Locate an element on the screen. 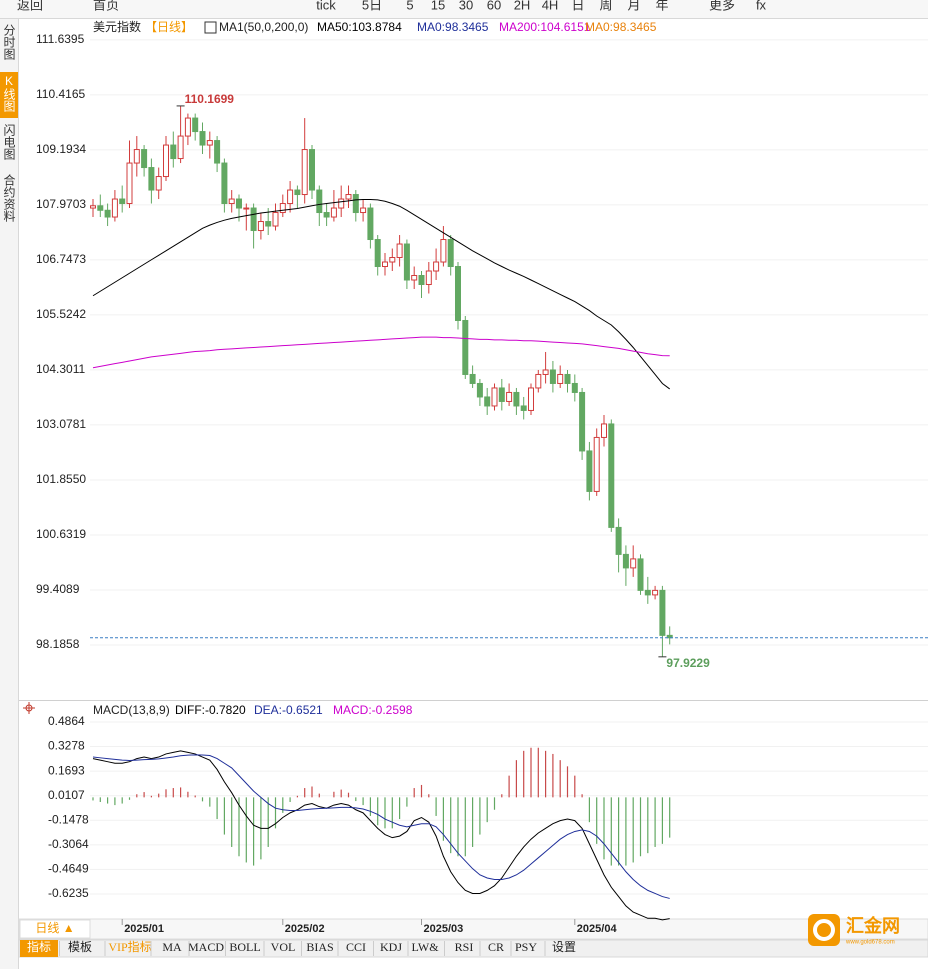 The width and height of the screenshot is (928, 974). indicator-tab: CCI is located at coordinates (356, 947).